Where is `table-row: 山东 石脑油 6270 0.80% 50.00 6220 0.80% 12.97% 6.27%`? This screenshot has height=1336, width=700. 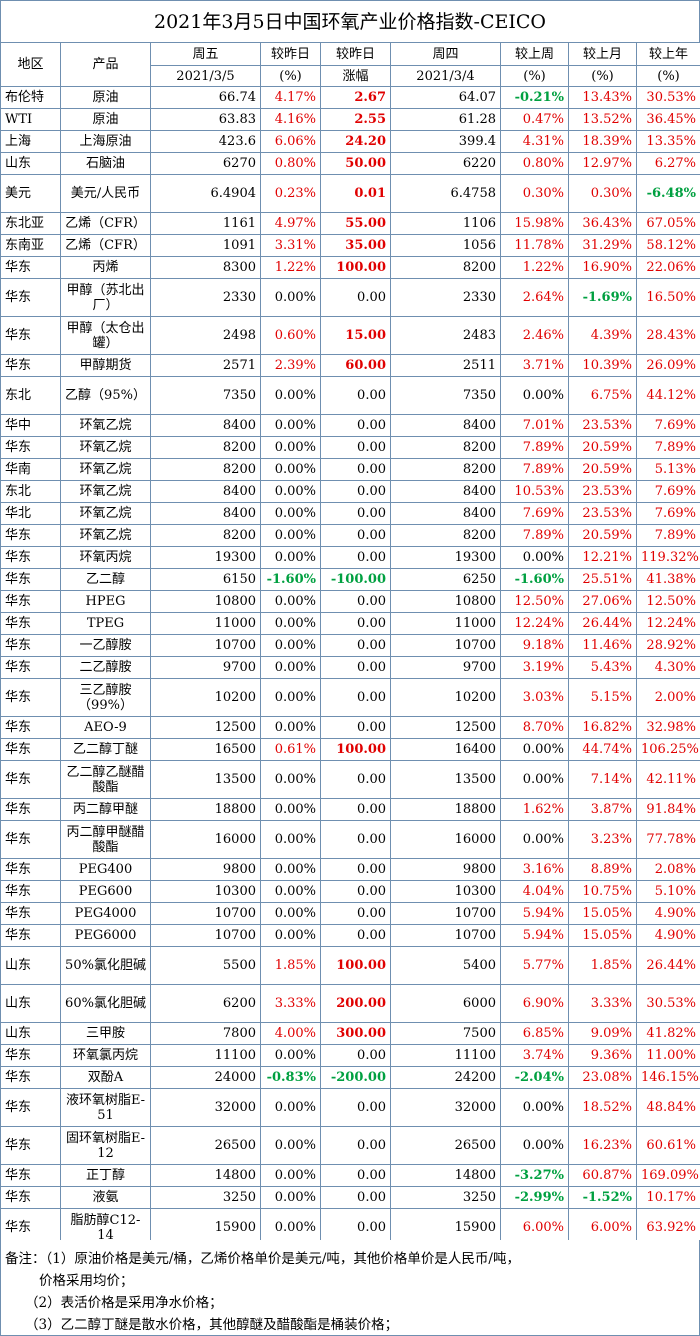
table-row: 山东 石脑油 6270 0.80% 50.00 6220 0.80% 12.97% 6.27% is located at coordinates (350, 163).